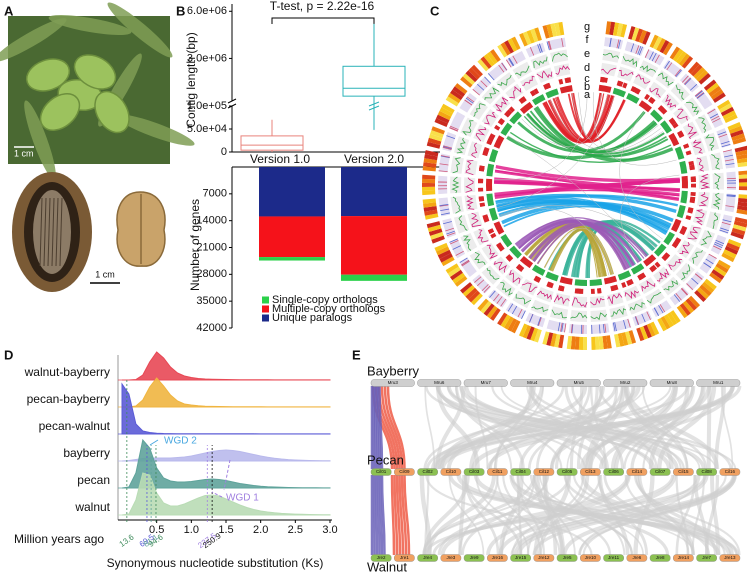 Image resolution: width=747 pixels, height=574 pixels. Describe the element at coordinates (215, 194) in the screenshot. I see `y-tick-label: 7000` at that location.